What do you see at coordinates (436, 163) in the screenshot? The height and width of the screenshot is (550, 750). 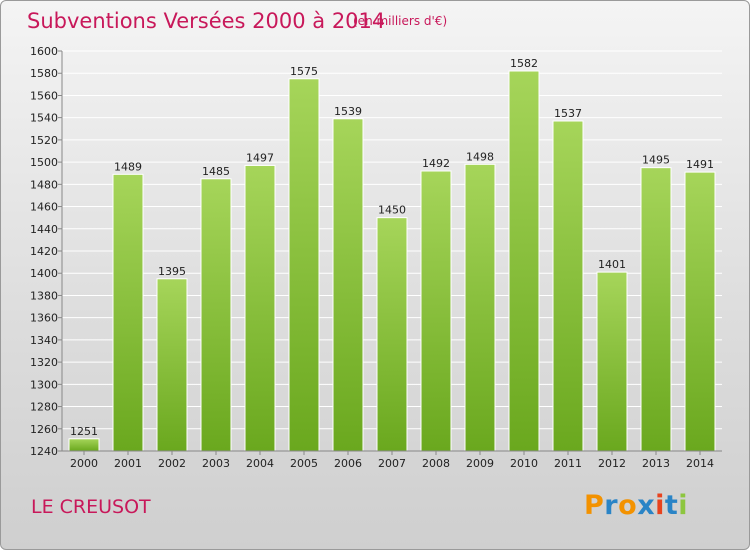 I see `data-label-2008: 1492` at bounding box center [436, 163].